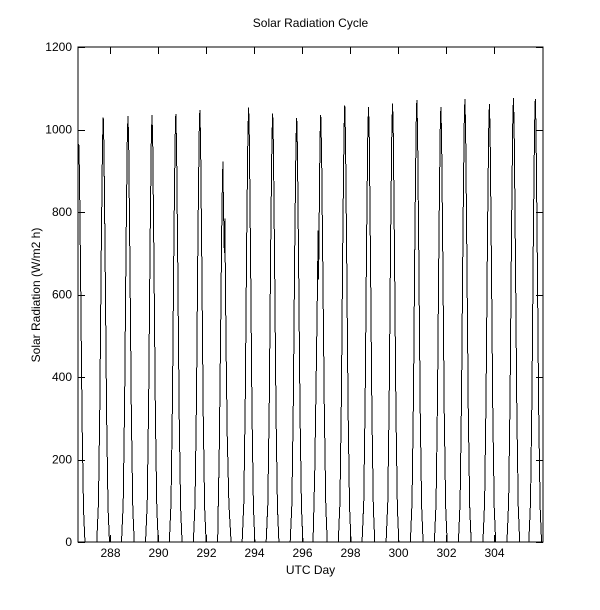 The width and height of the screenshot is (600, 610). Describe the element at coordinates (58, 130) in the screenshot. I see `y-tick-label: 1000` at that location.